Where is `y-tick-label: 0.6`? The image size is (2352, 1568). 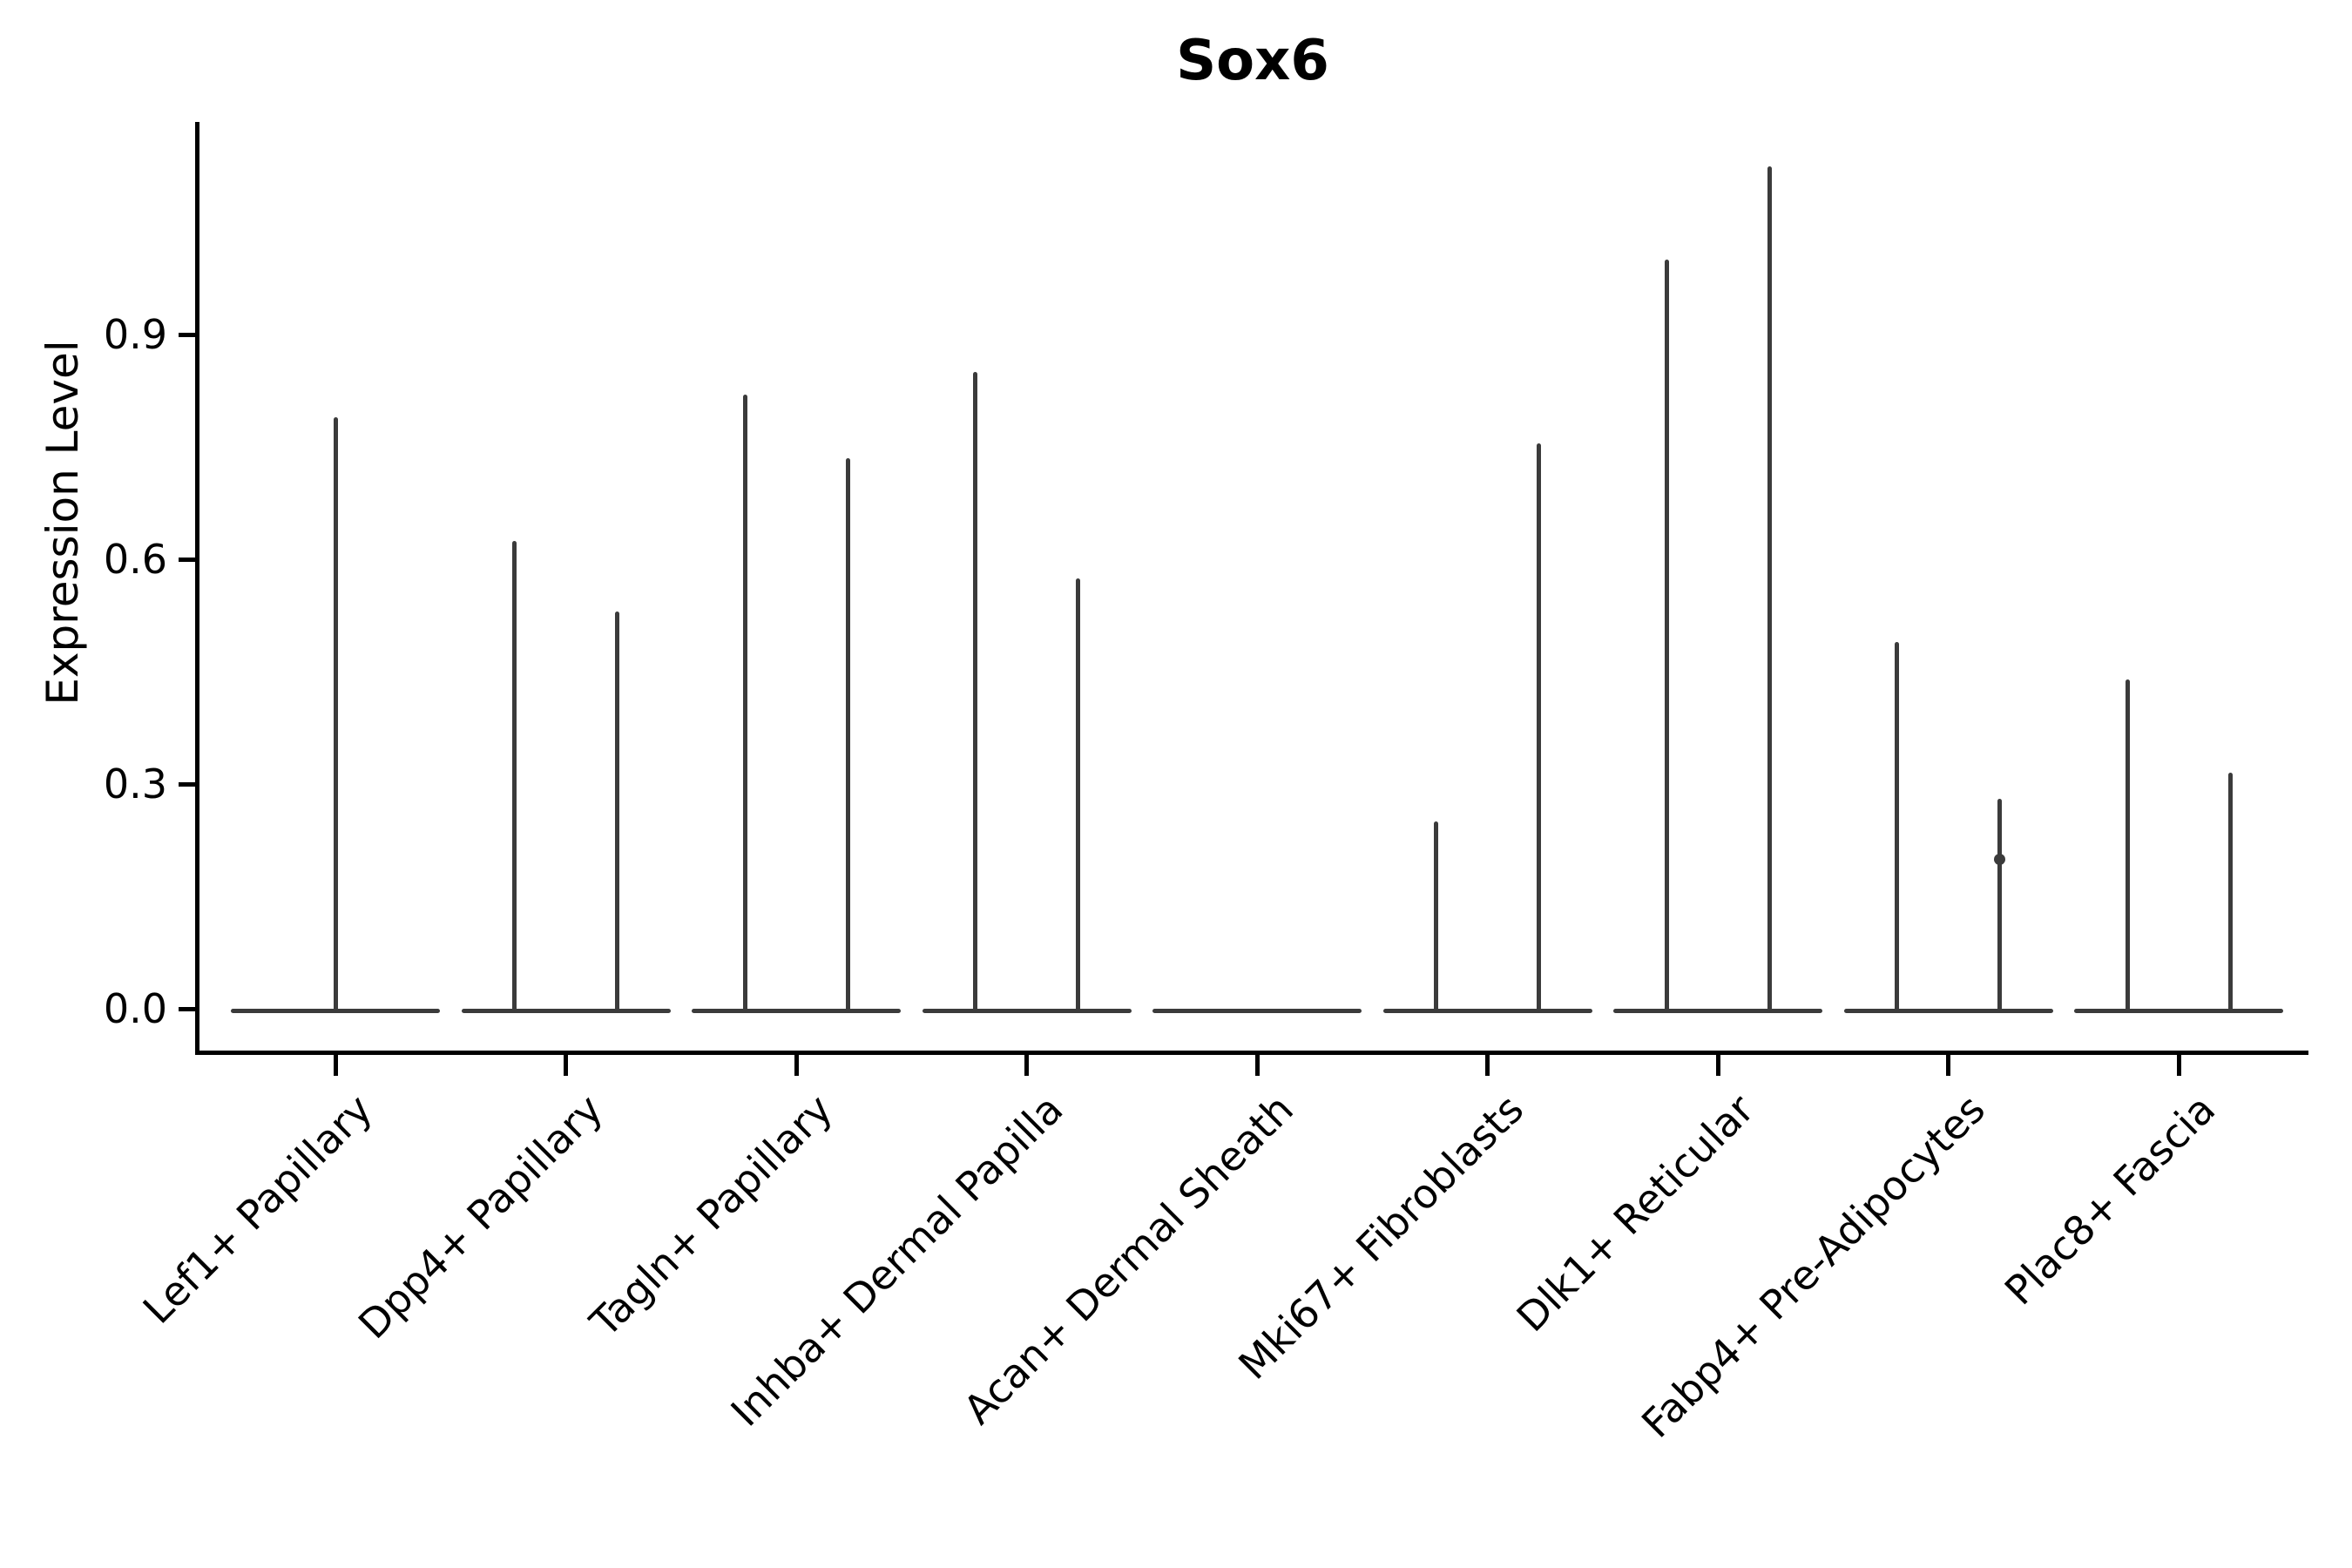
y-tick-label: 0.6 is located at coordinates (135, 559).